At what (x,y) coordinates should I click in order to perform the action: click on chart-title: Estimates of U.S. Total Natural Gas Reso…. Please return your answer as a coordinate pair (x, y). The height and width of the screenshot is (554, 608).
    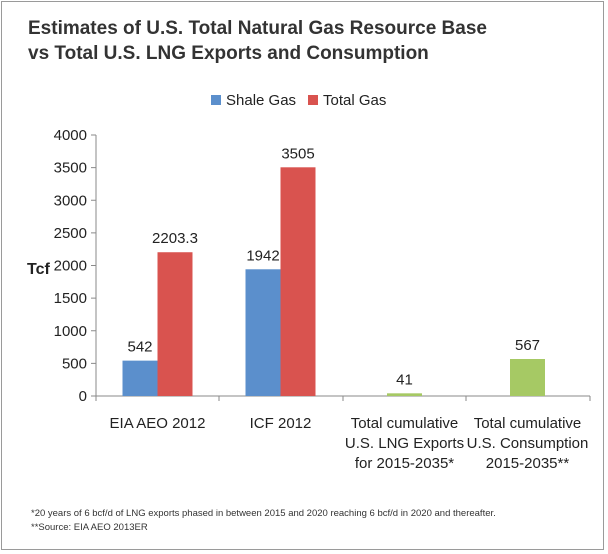
    Looking at the image, I should click on (308, 41).